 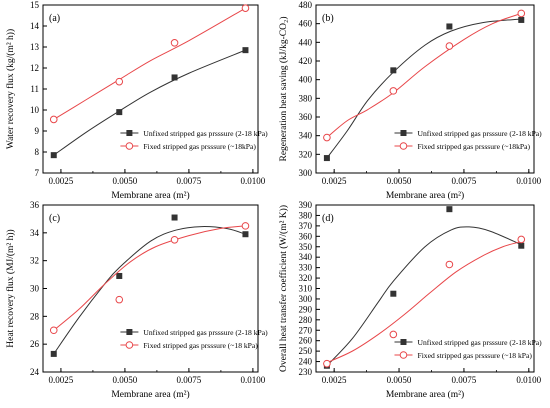 What do you see at coordinates (306, 268) in the screenshot?
I see `y-tick-label: 330` at bounding box center [306, 268].